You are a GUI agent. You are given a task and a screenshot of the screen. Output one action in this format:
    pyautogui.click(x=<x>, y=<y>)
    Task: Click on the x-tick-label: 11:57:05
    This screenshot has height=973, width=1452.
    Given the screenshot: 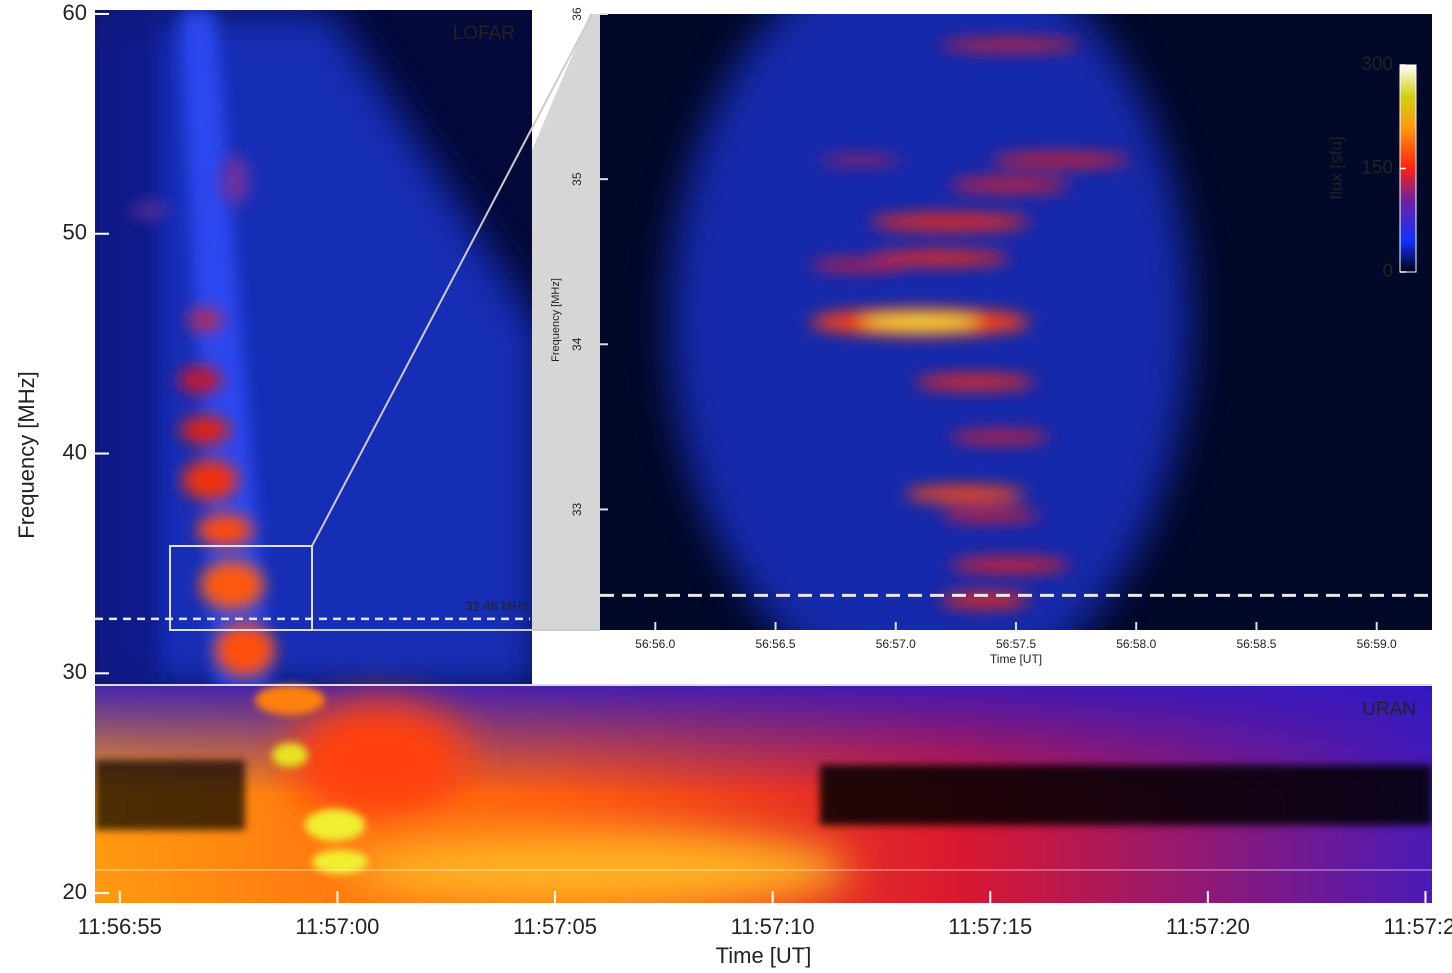 What is the action you would take?
    pyautogui.click(x=555, y=926)
    